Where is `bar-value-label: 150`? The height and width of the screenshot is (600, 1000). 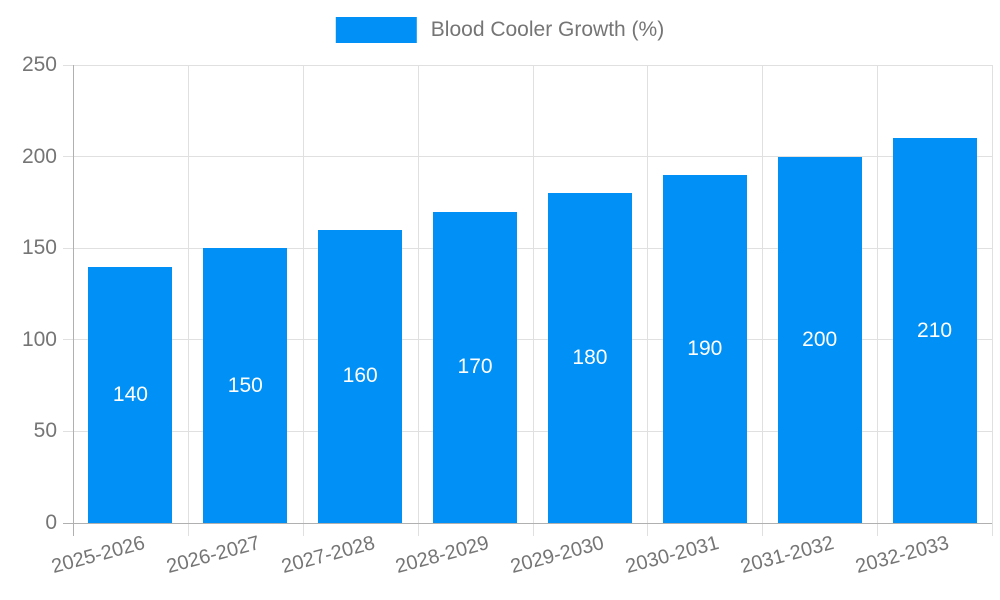 bar-value-label: 150 is located at coordinates (245, 385).